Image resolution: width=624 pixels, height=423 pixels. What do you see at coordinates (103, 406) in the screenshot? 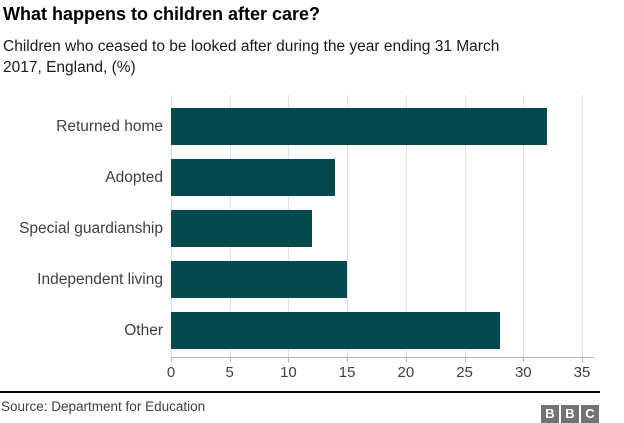
I see `source-text: Source: Department for Education` at bounding box center [103, 406].